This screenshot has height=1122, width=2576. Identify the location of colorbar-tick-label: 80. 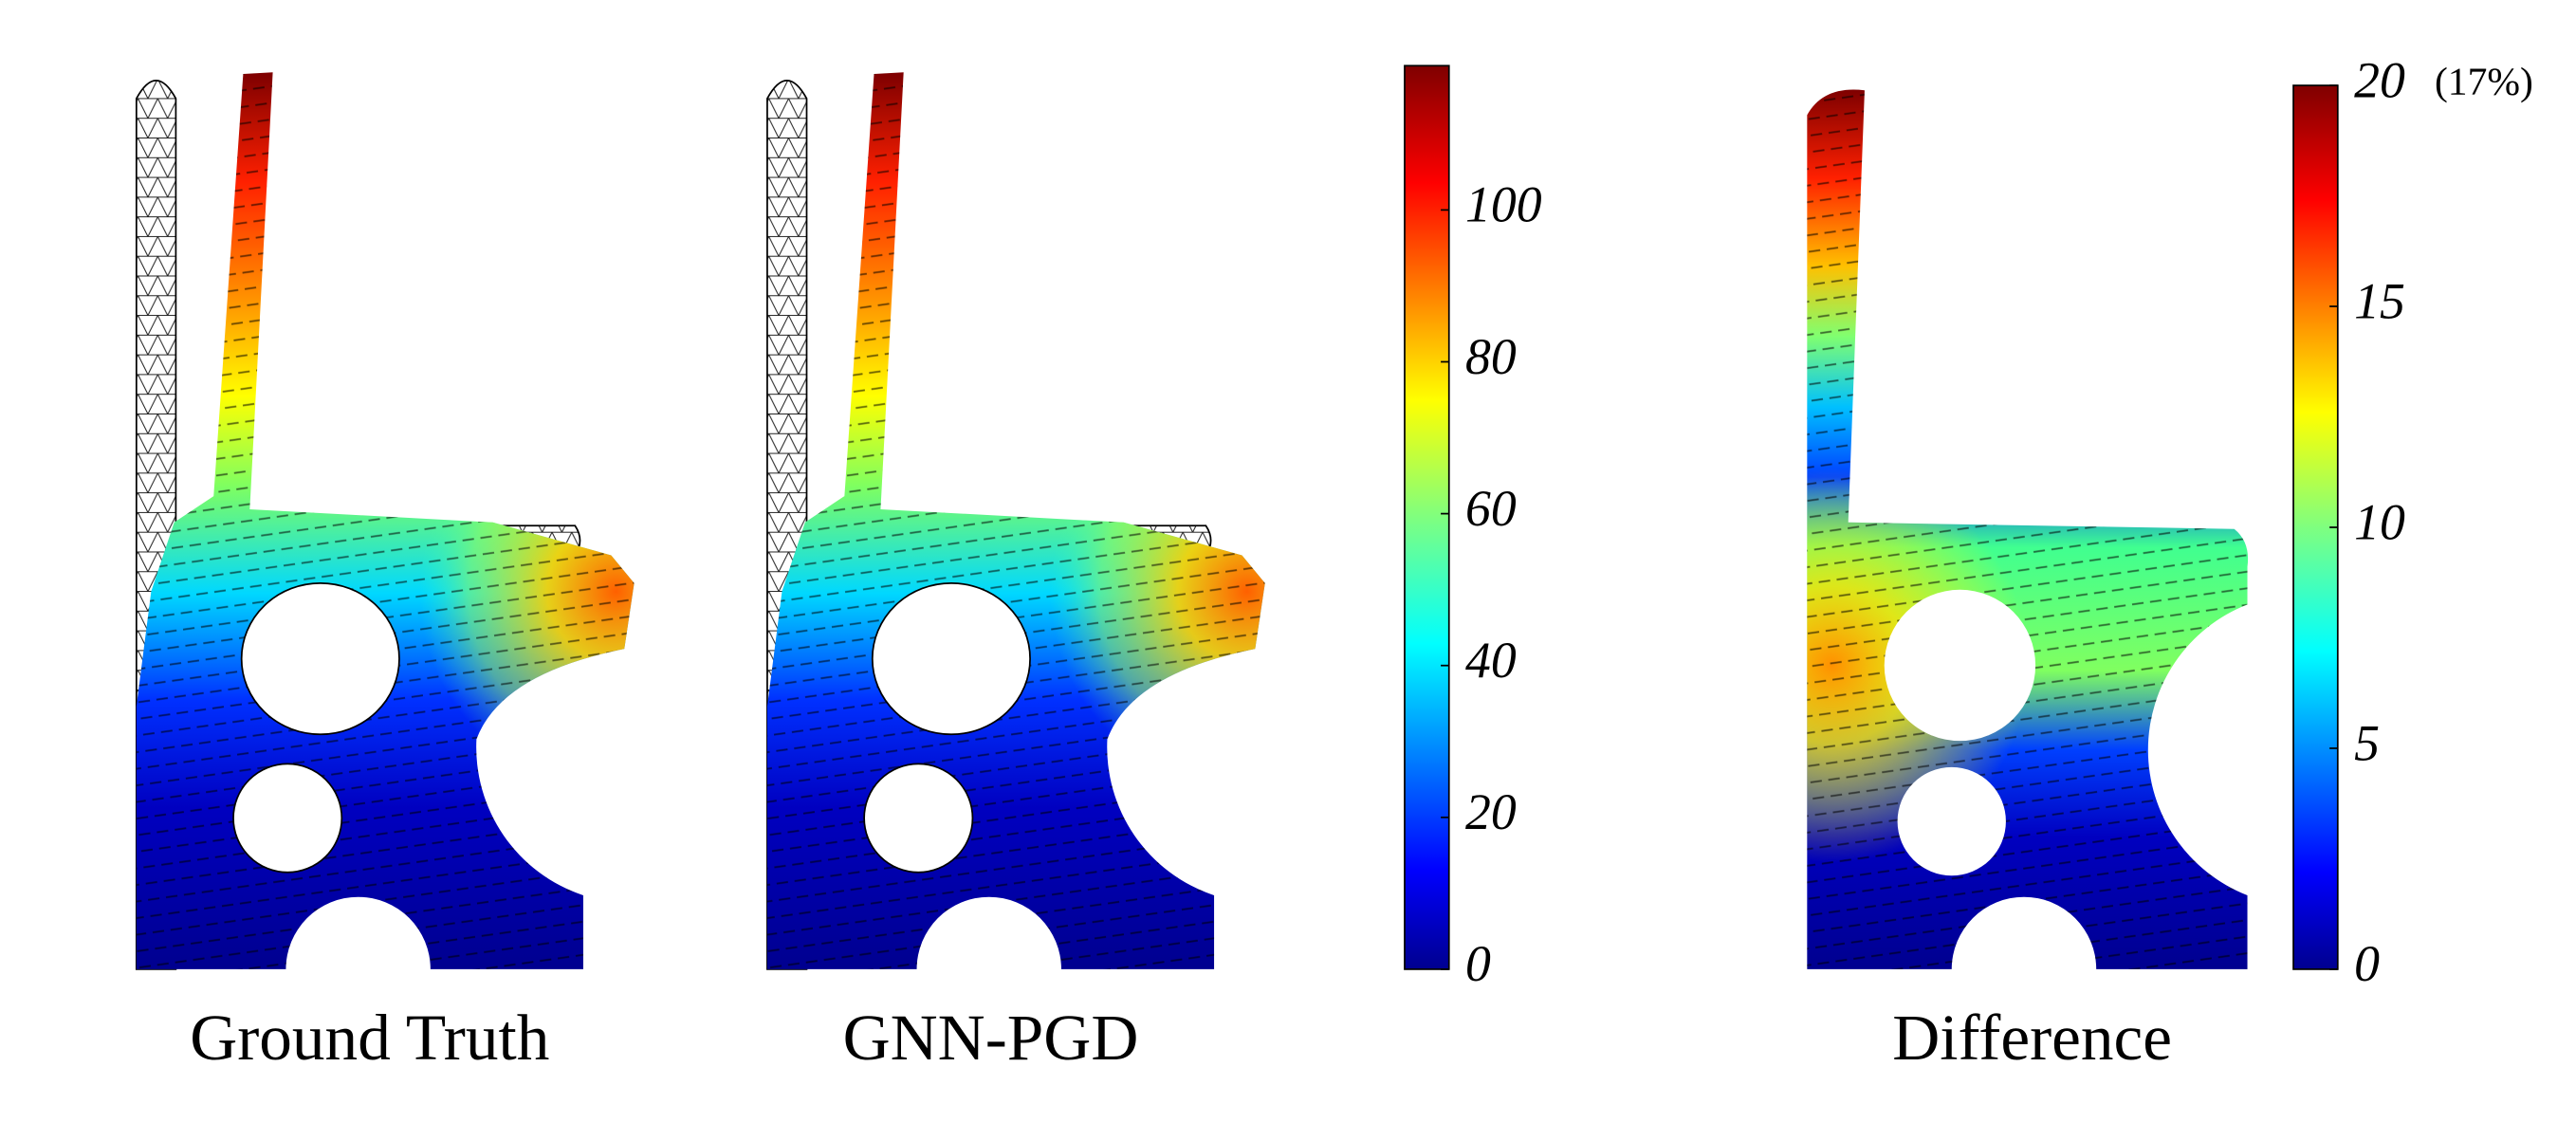
(1491, 357).